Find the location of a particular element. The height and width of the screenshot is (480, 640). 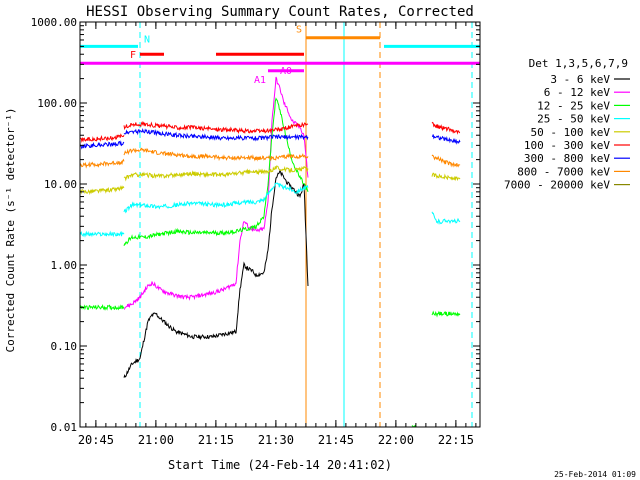

x-tick-label-1: 21:00 is located at coordinates (156, 440).